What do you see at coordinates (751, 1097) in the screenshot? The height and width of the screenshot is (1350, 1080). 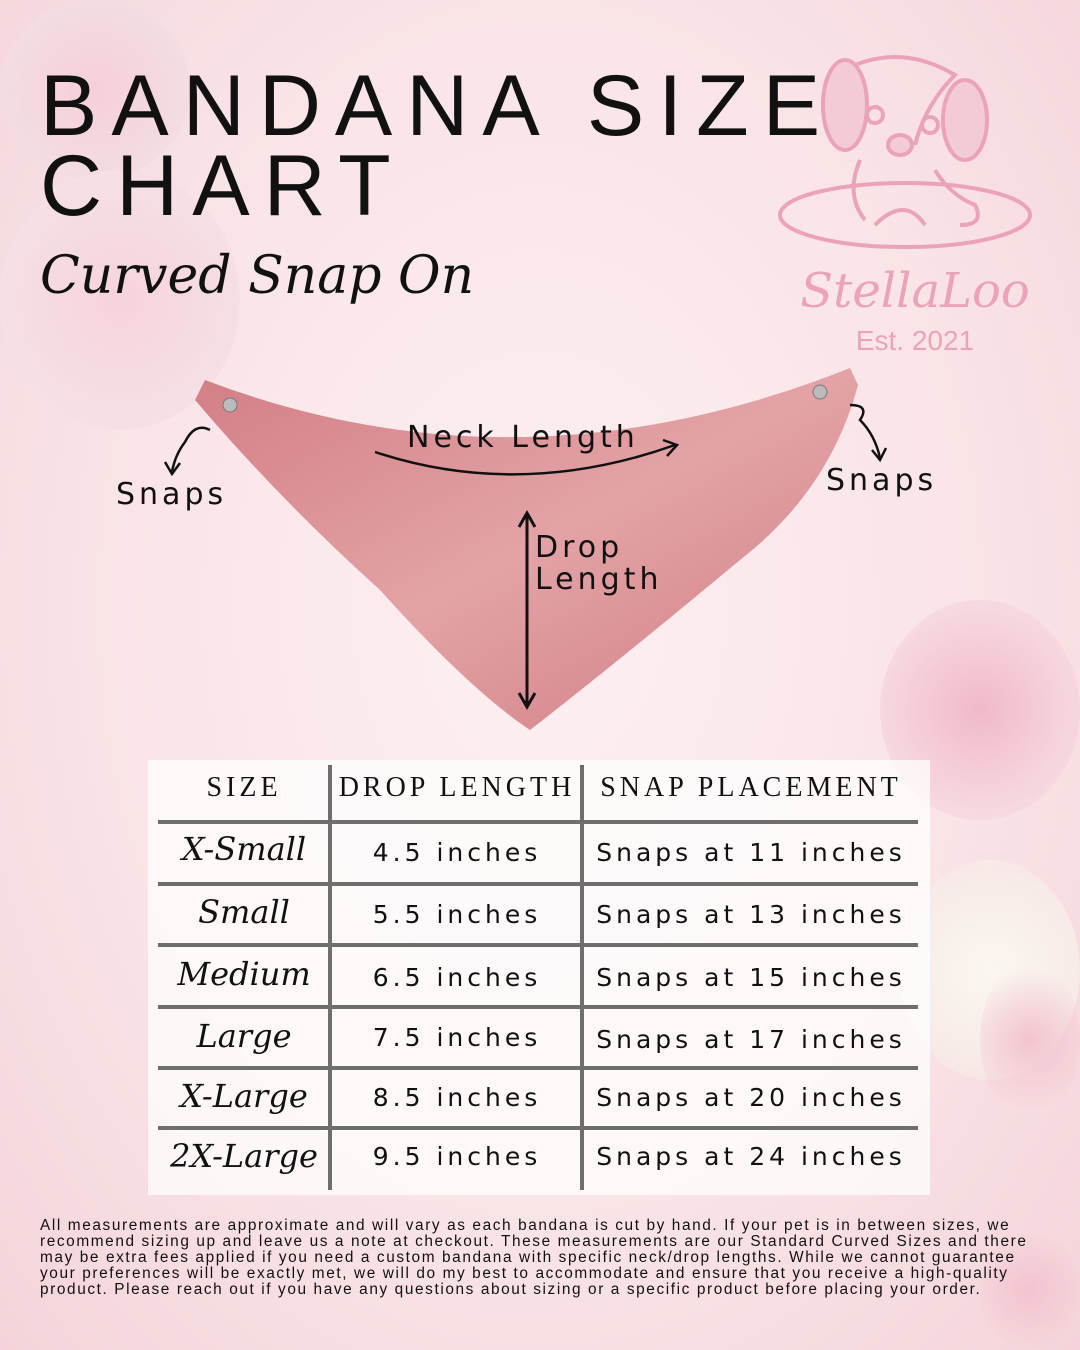 I see `snap-cell: Snaps at 20 inches` at bounding box center [751, 1097].